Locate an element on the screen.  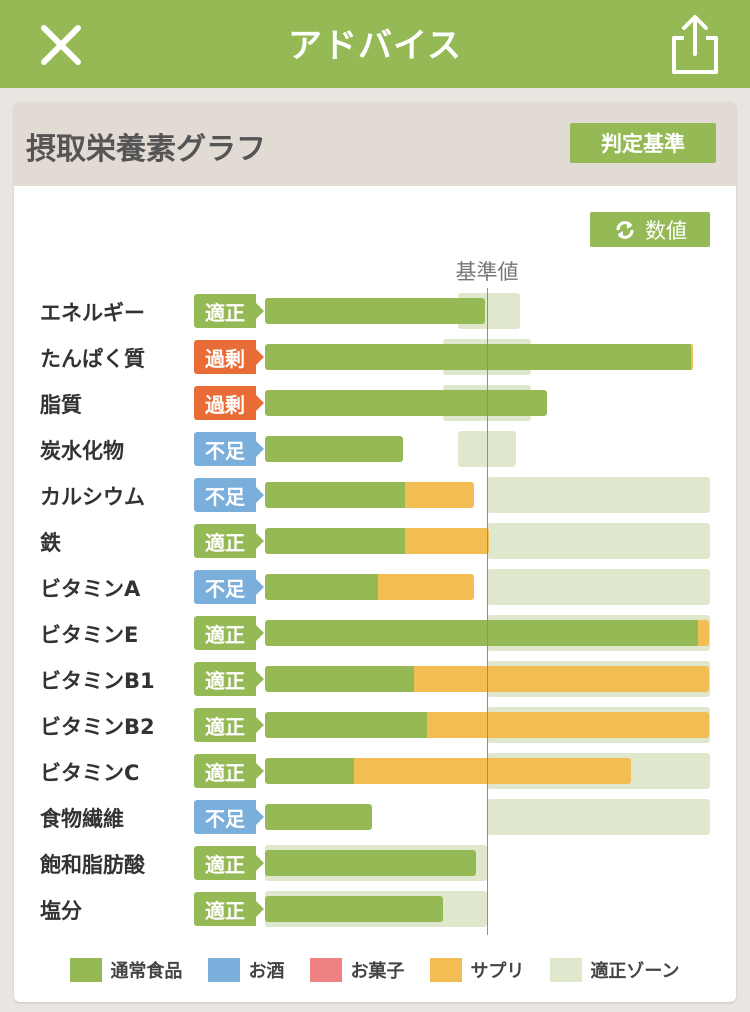
legend-item-sweets: お菓子 is located at coordinates (357, 970).